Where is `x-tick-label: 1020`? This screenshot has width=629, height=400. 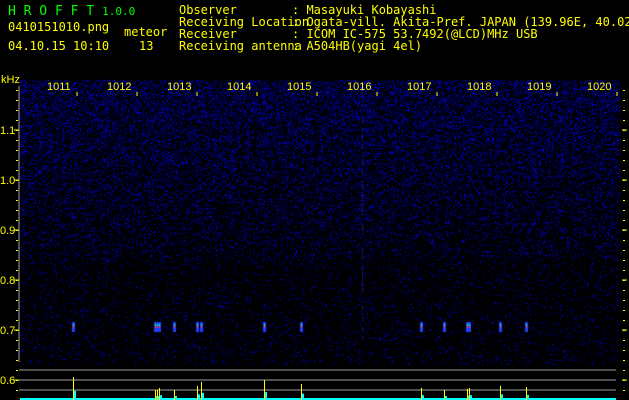 x-tick-label: 1020 is located at coordinates (599, 87).